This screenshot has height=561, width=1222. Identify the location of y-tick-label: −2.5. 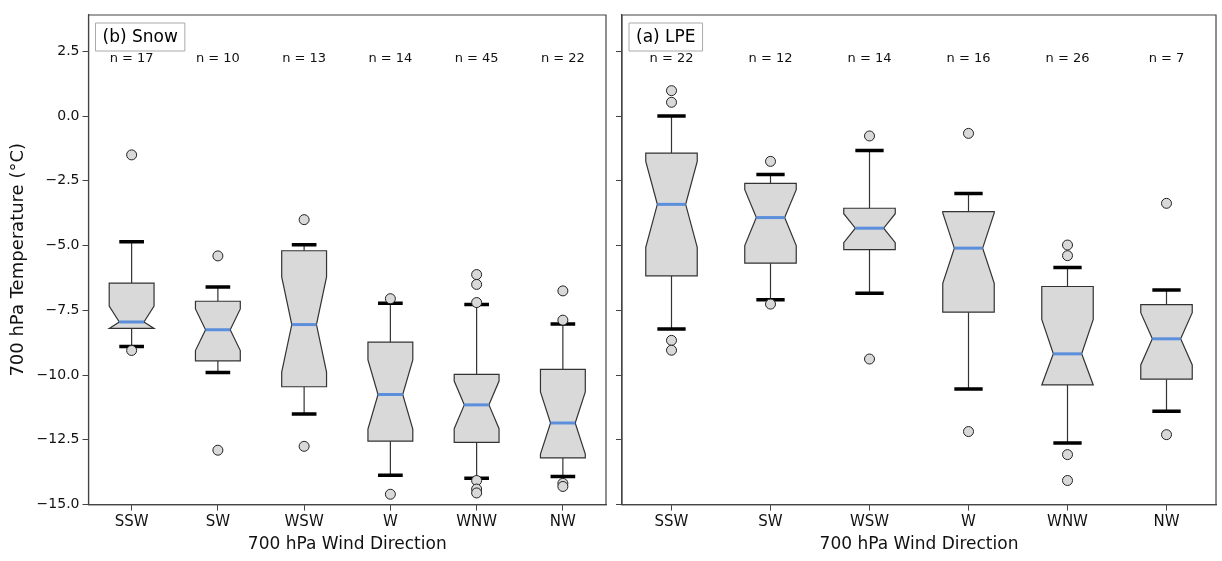
(62, 179).